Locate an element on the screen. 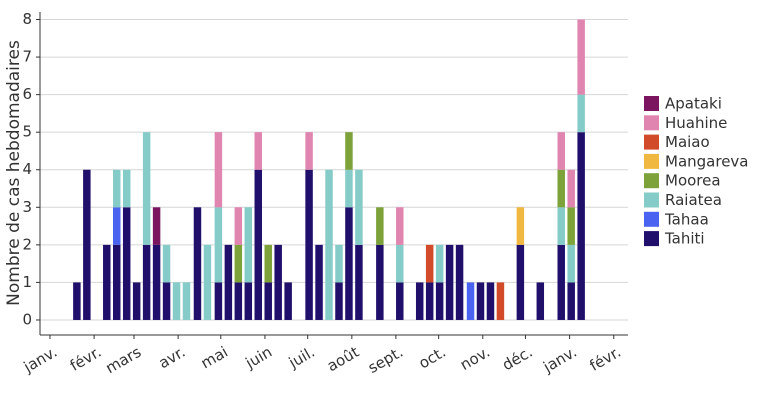 This screenshot has height=400, width=759. y-tick-label: 6 is located at coordinates (27, 94).